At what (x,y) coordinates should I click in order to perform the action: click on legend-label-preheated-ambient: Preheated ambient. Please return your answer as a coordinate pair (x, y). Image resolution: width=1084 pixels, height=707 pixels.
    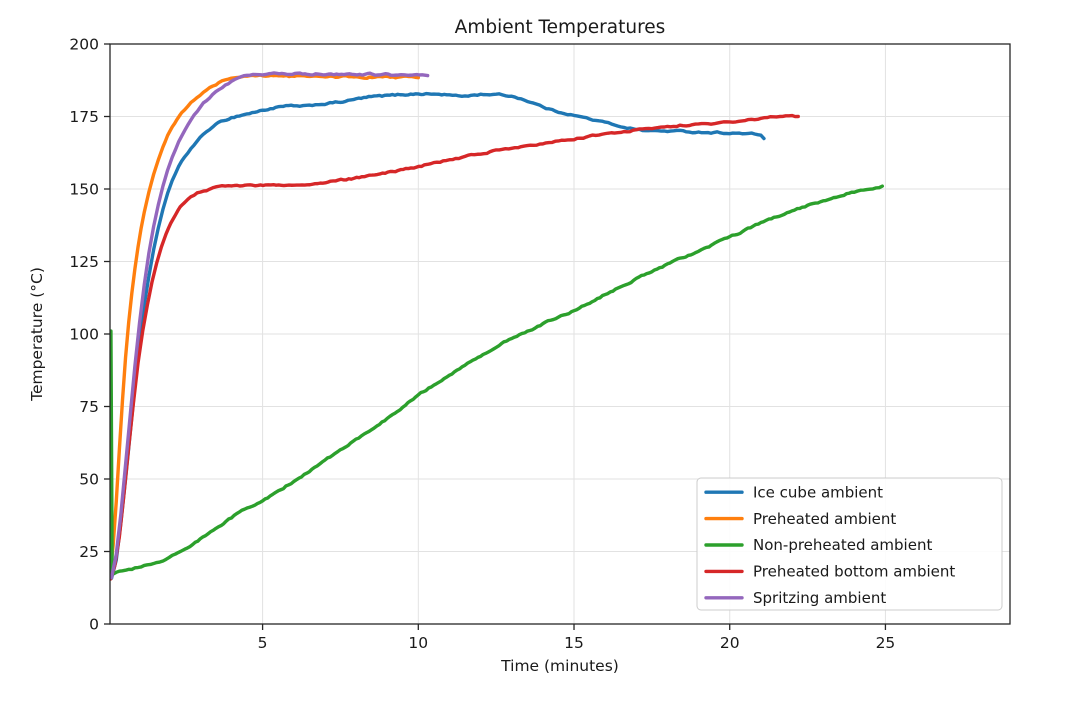
    Looking at the image, I should click on (824, 519).